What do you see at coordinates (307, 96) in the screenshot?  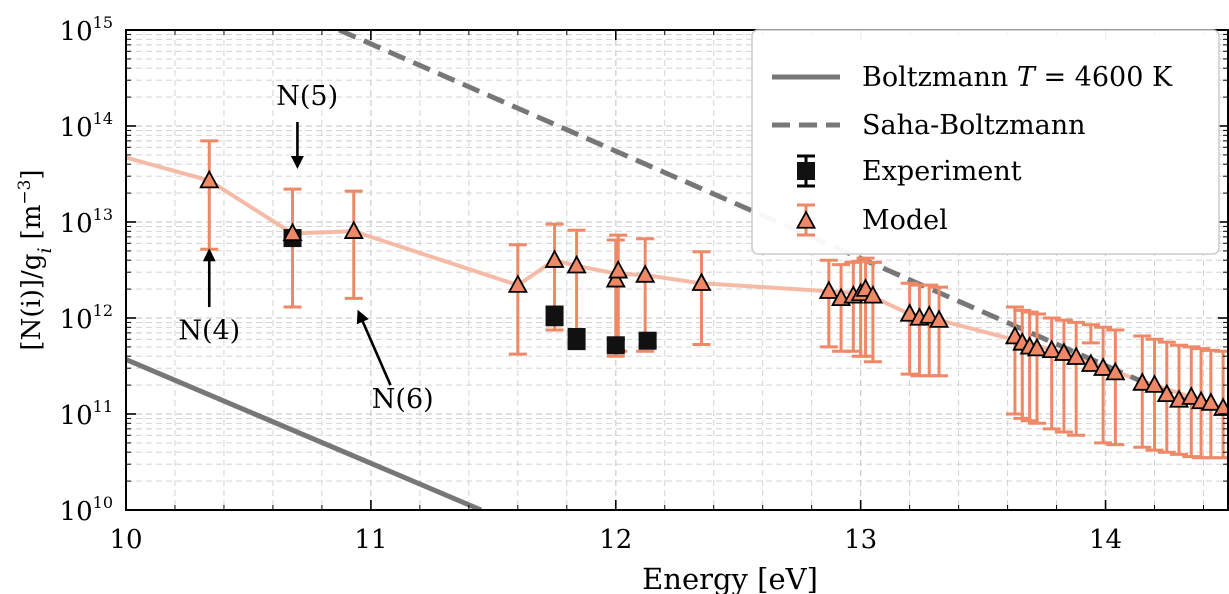 I see `annotation-label: N(5)` at bounding box center [307, 96].